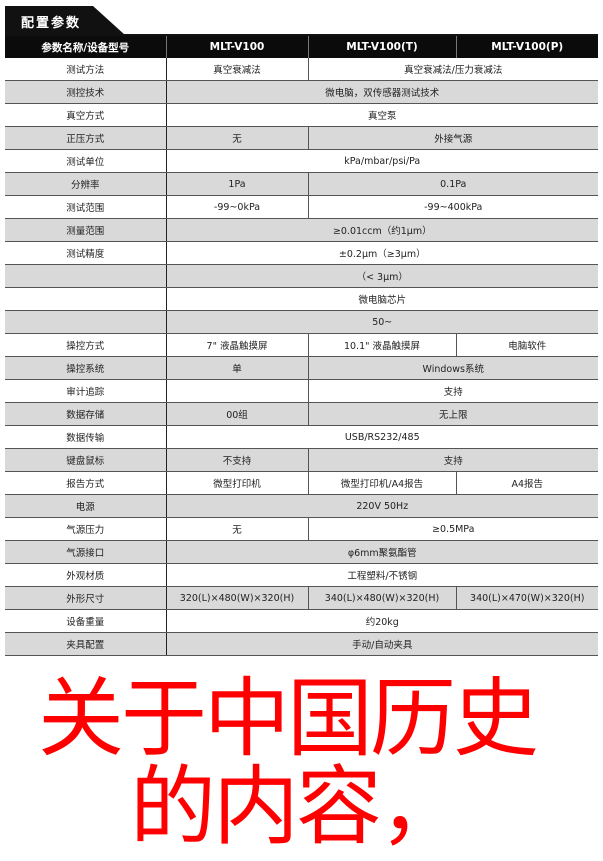  What do you see at coordinates (86, 368) in the screenshot?
I see `row-label: 操控系统` at bounding box center [86, 368].